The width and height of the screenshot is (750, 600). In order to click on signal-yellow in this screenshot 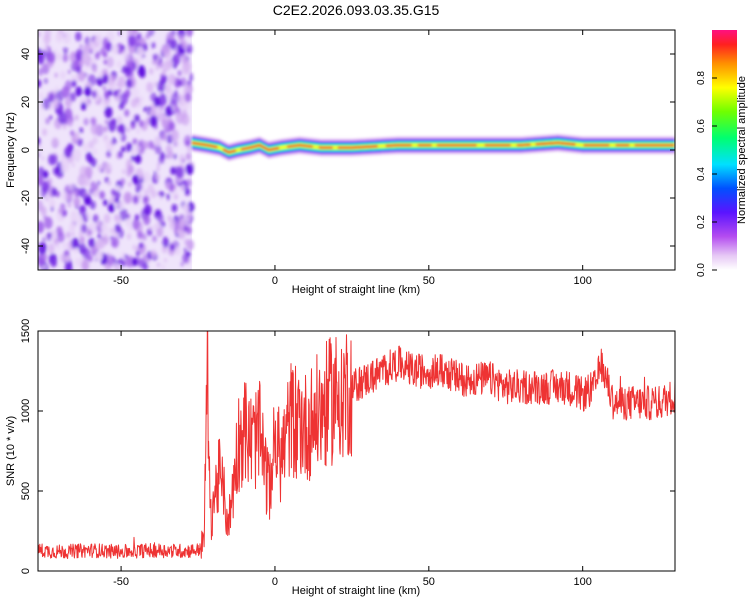, I will do `click(433, 147)`.